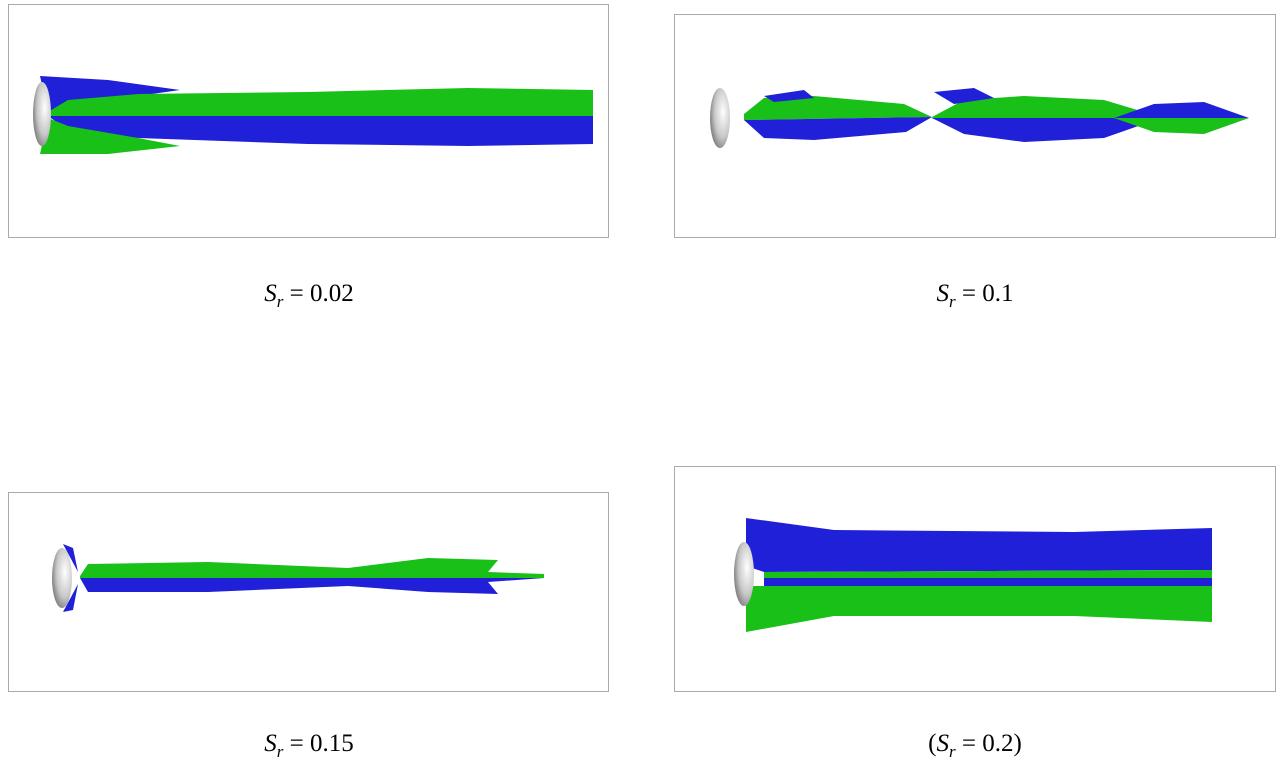 The width and height of the screenshot is (1284, 762). I want to click on caption-part: (, so click(932, 743).